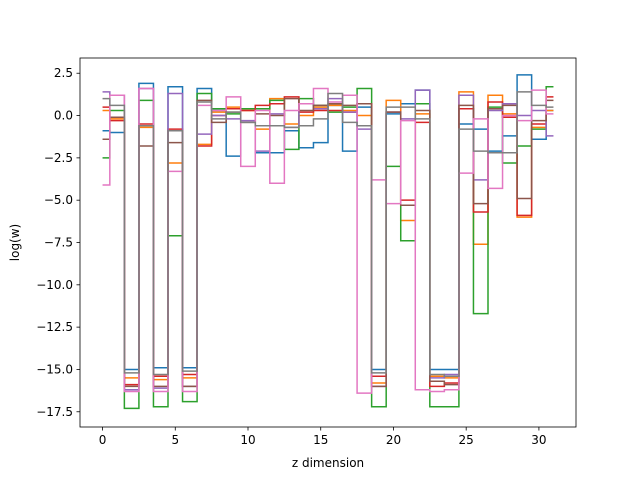 This screenshot has width=640, height=480. I want to click on x-tick-label: 5, so click(175, 440).